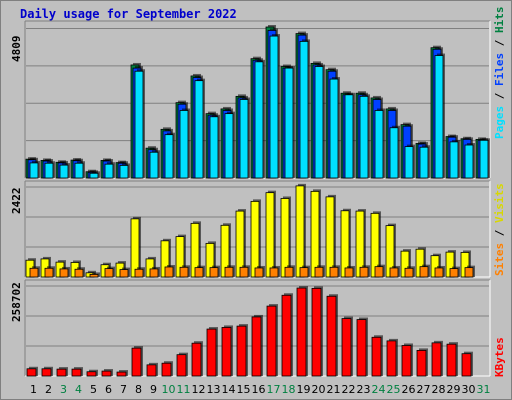  What do you see at coordinates (153, 389) in the screenshot?
I see `x-tick-label: 9` at bounding box center [153, 389].